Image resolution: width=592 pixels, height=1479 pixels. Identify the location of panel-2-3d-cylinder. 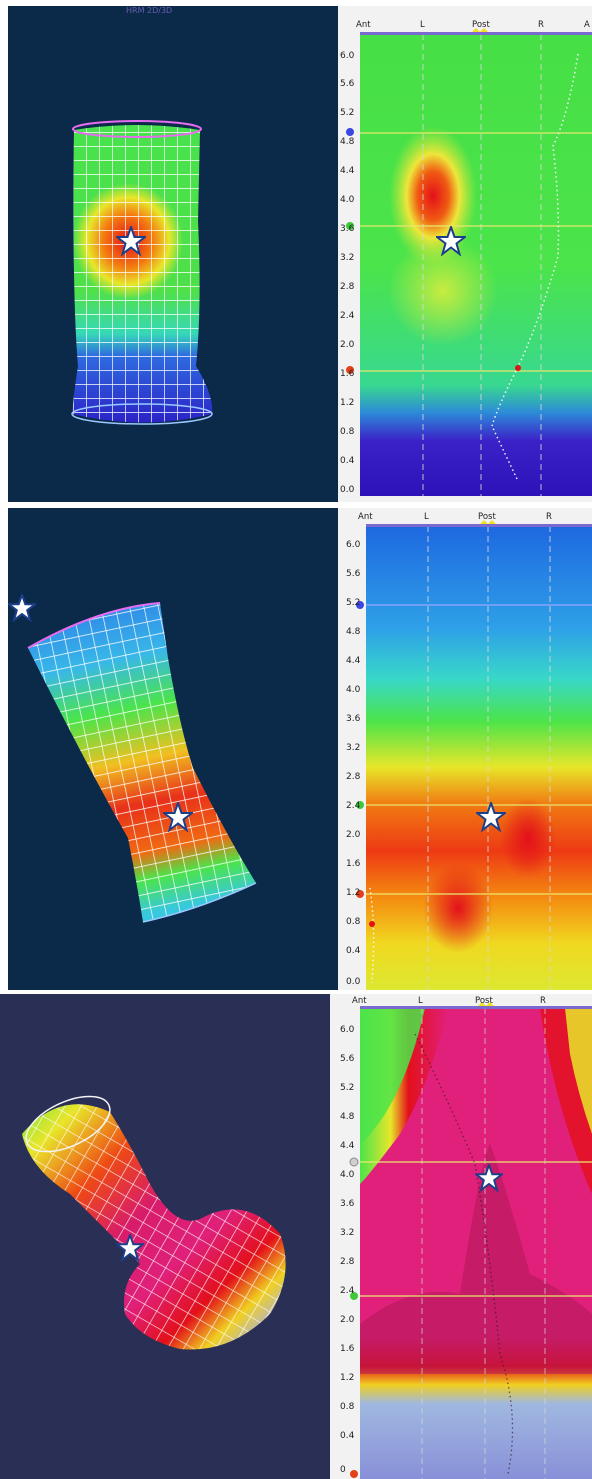
(142, 762).